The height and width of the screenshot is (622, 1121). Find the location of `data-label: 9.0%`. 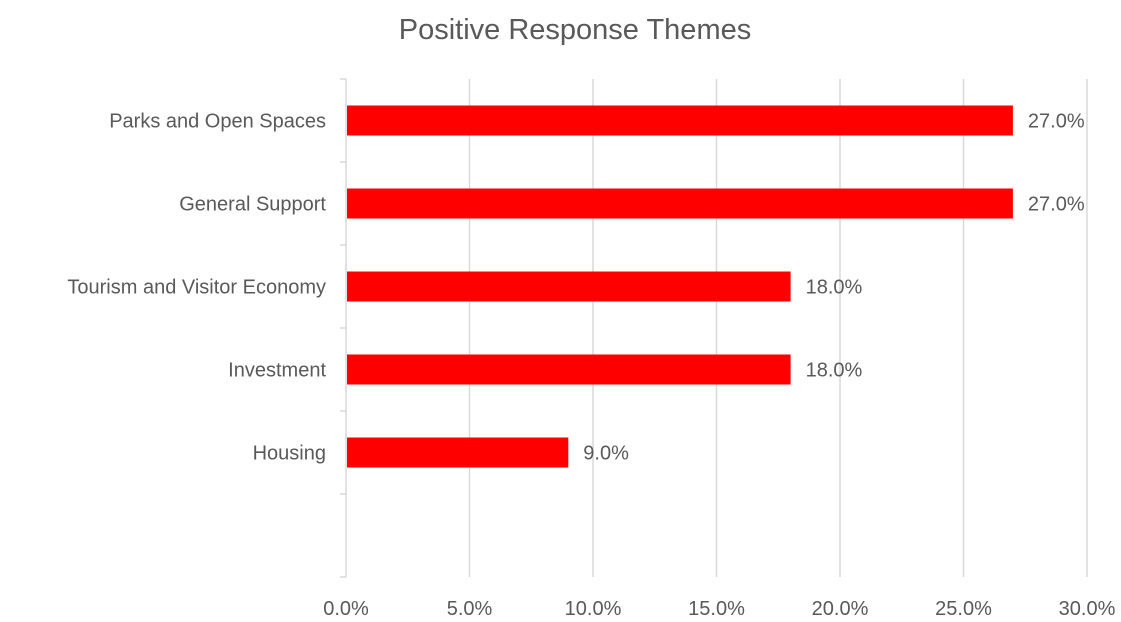

data-label: 9.0% is located at coordinates (606, 454).